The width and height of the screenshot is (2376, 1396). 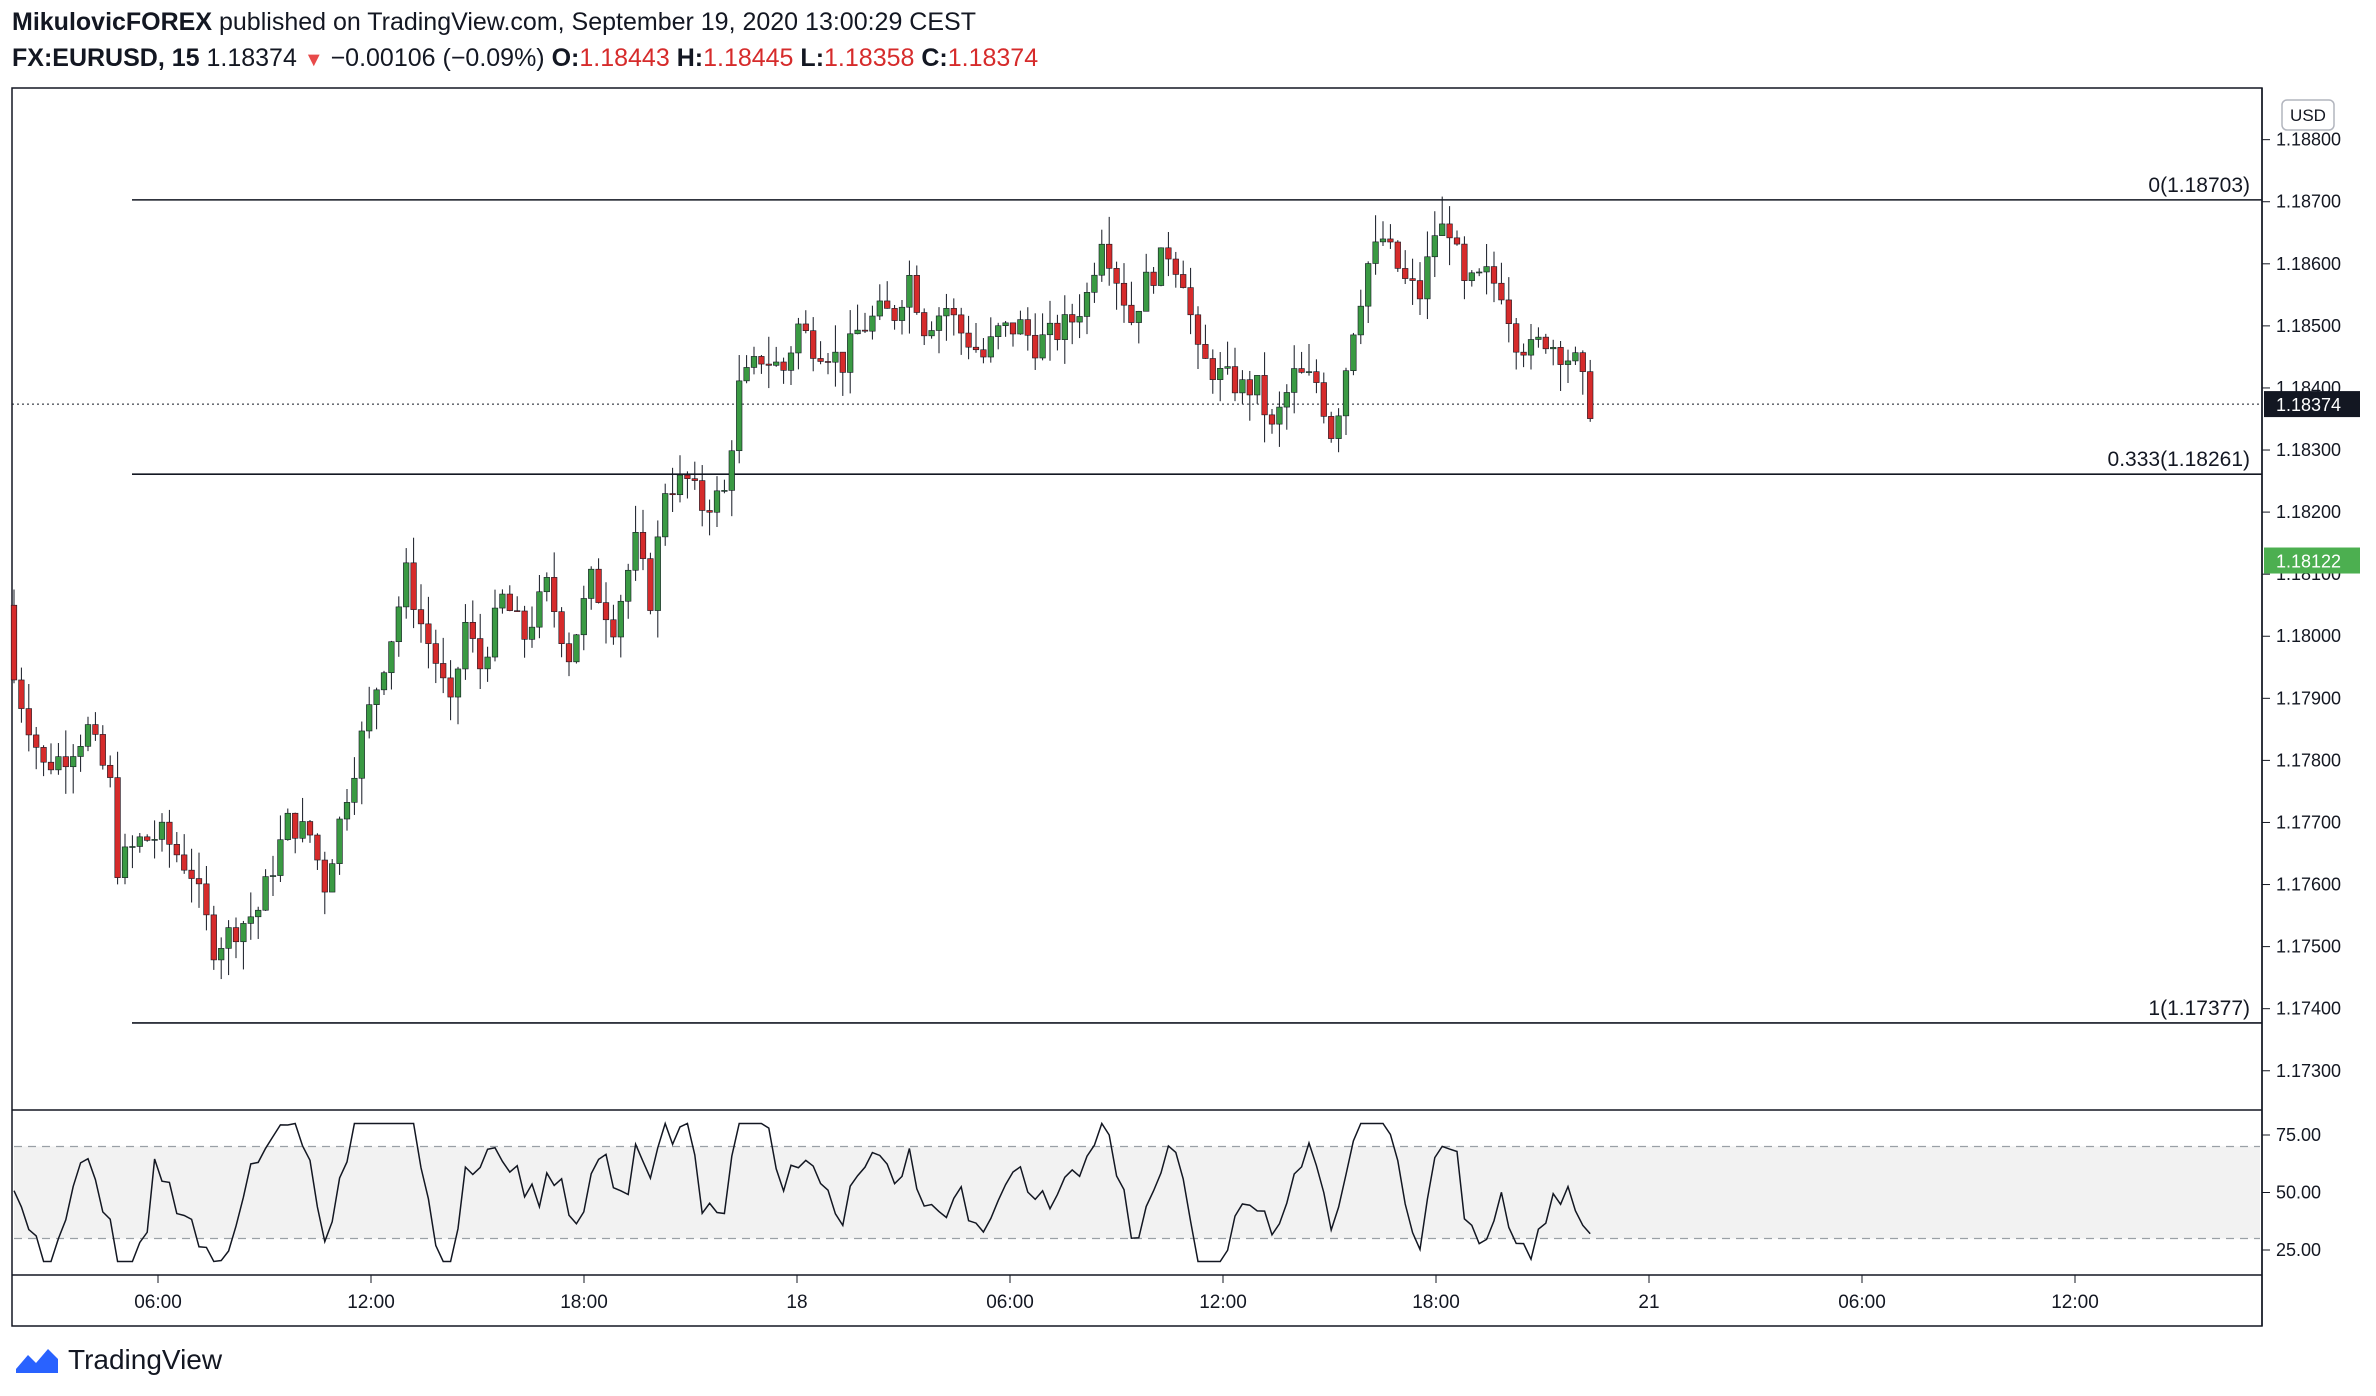 What do you see at coordinates (112, 22) in the screenshot?
I see `author-name: MikulovicFOREX` at bounding box center [112, 22].